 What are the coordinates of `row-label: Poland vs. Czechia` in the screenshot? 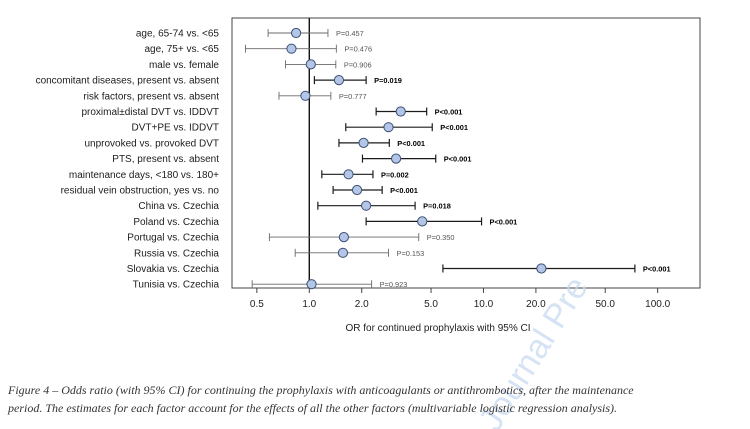 It's located at (176, 222).